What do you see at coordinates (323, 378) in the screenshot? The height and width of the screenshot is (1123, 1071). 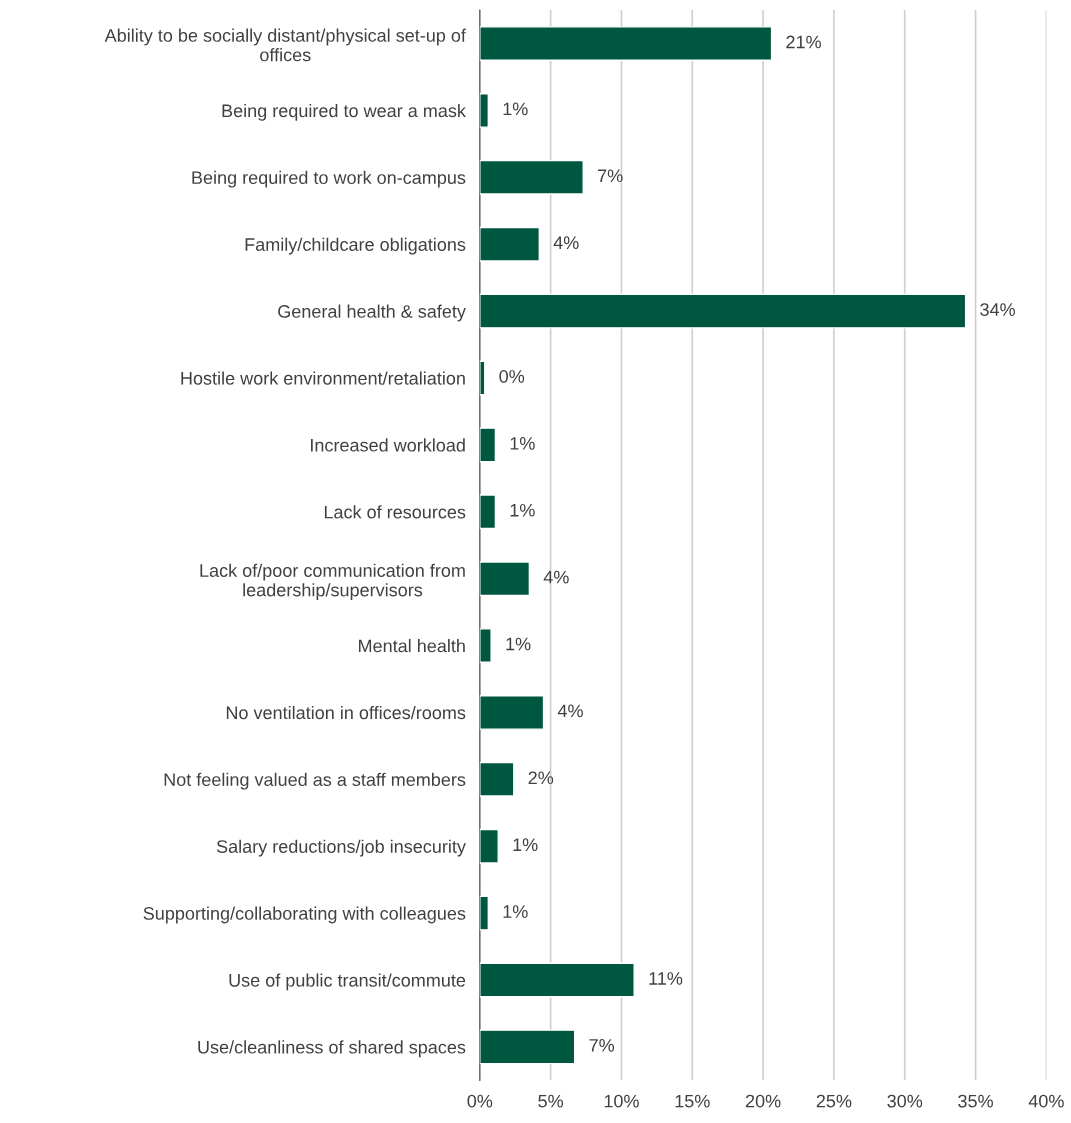 I see `y-tick-label: Hostile work environment/retaliation` at bounding box center [323, 378].